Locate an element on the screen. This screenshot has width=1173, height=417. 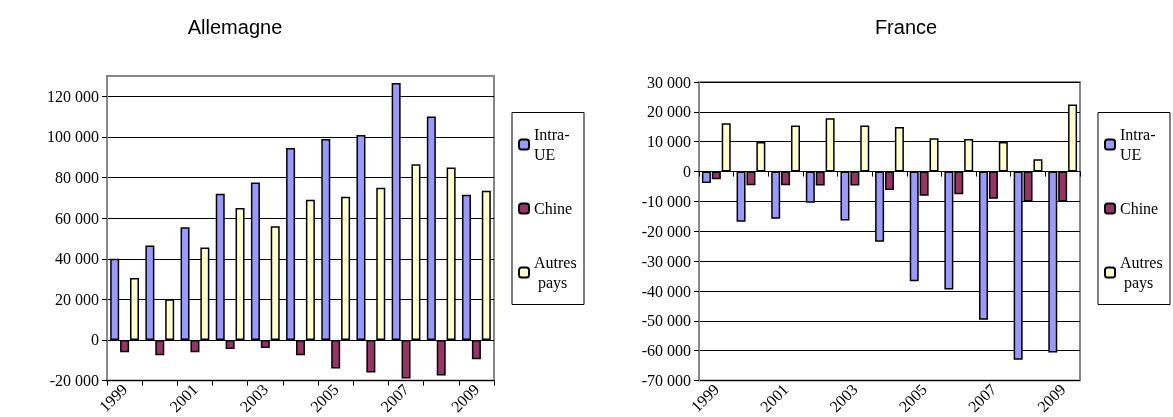
x-tick-label: 2003 is located at coordinates (254, 398).